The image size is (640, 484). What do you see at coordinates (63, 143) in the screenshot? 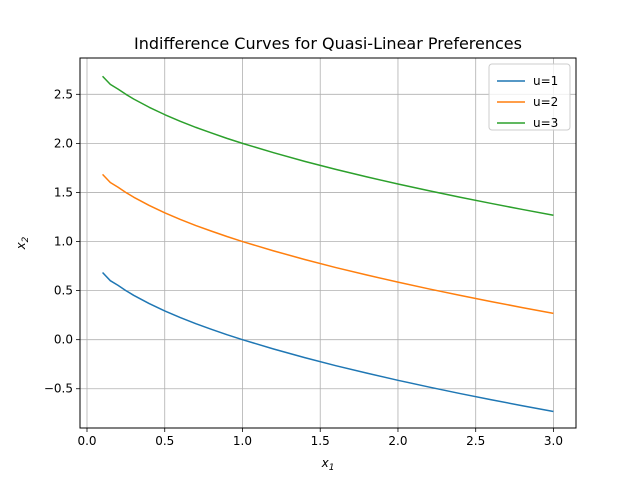
I see `y-tick-label: 2.0` at bounding box center [63, 143].